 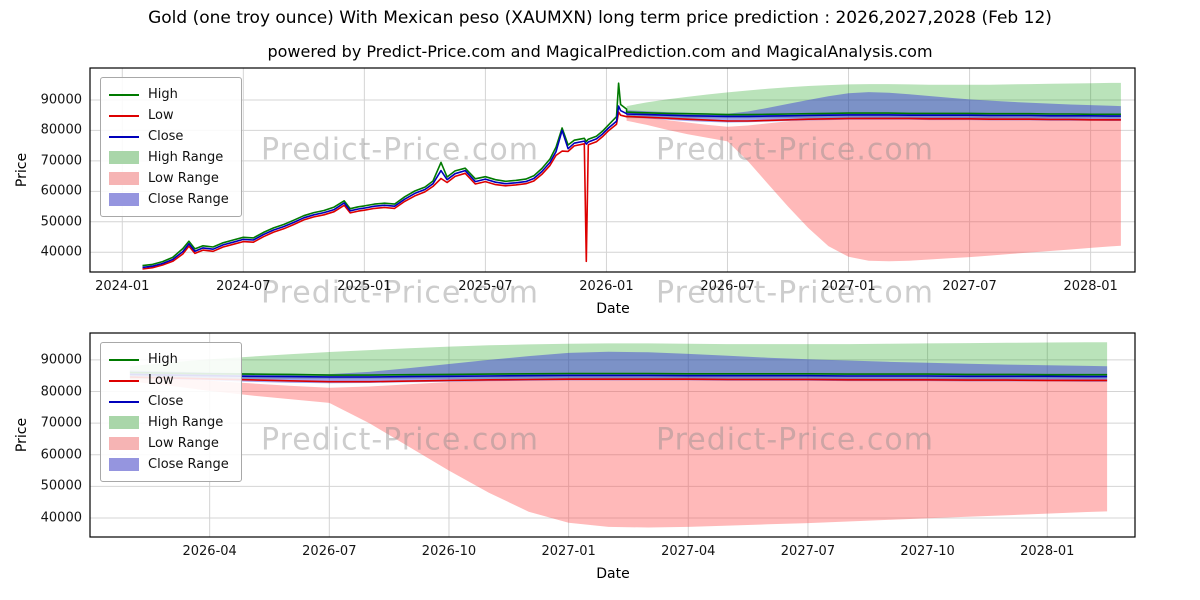 What do you see at coordinates (209, 551) in the screenshot?
I see `x-tick-label: 2026-04` at bounding box center [209, 551].